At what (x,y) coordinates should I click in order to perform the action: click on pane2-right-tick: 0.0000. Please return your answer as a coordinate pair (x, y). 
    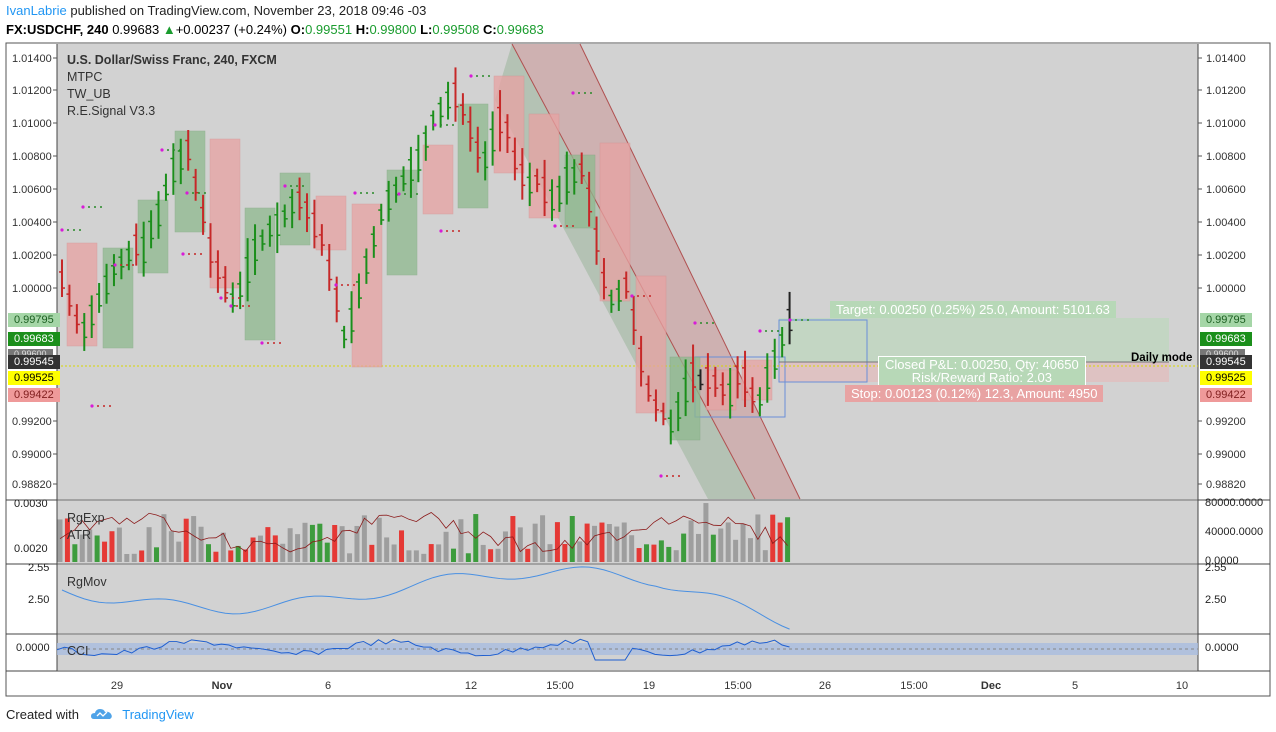
    Looking at the image, I should click on (1222, 561).